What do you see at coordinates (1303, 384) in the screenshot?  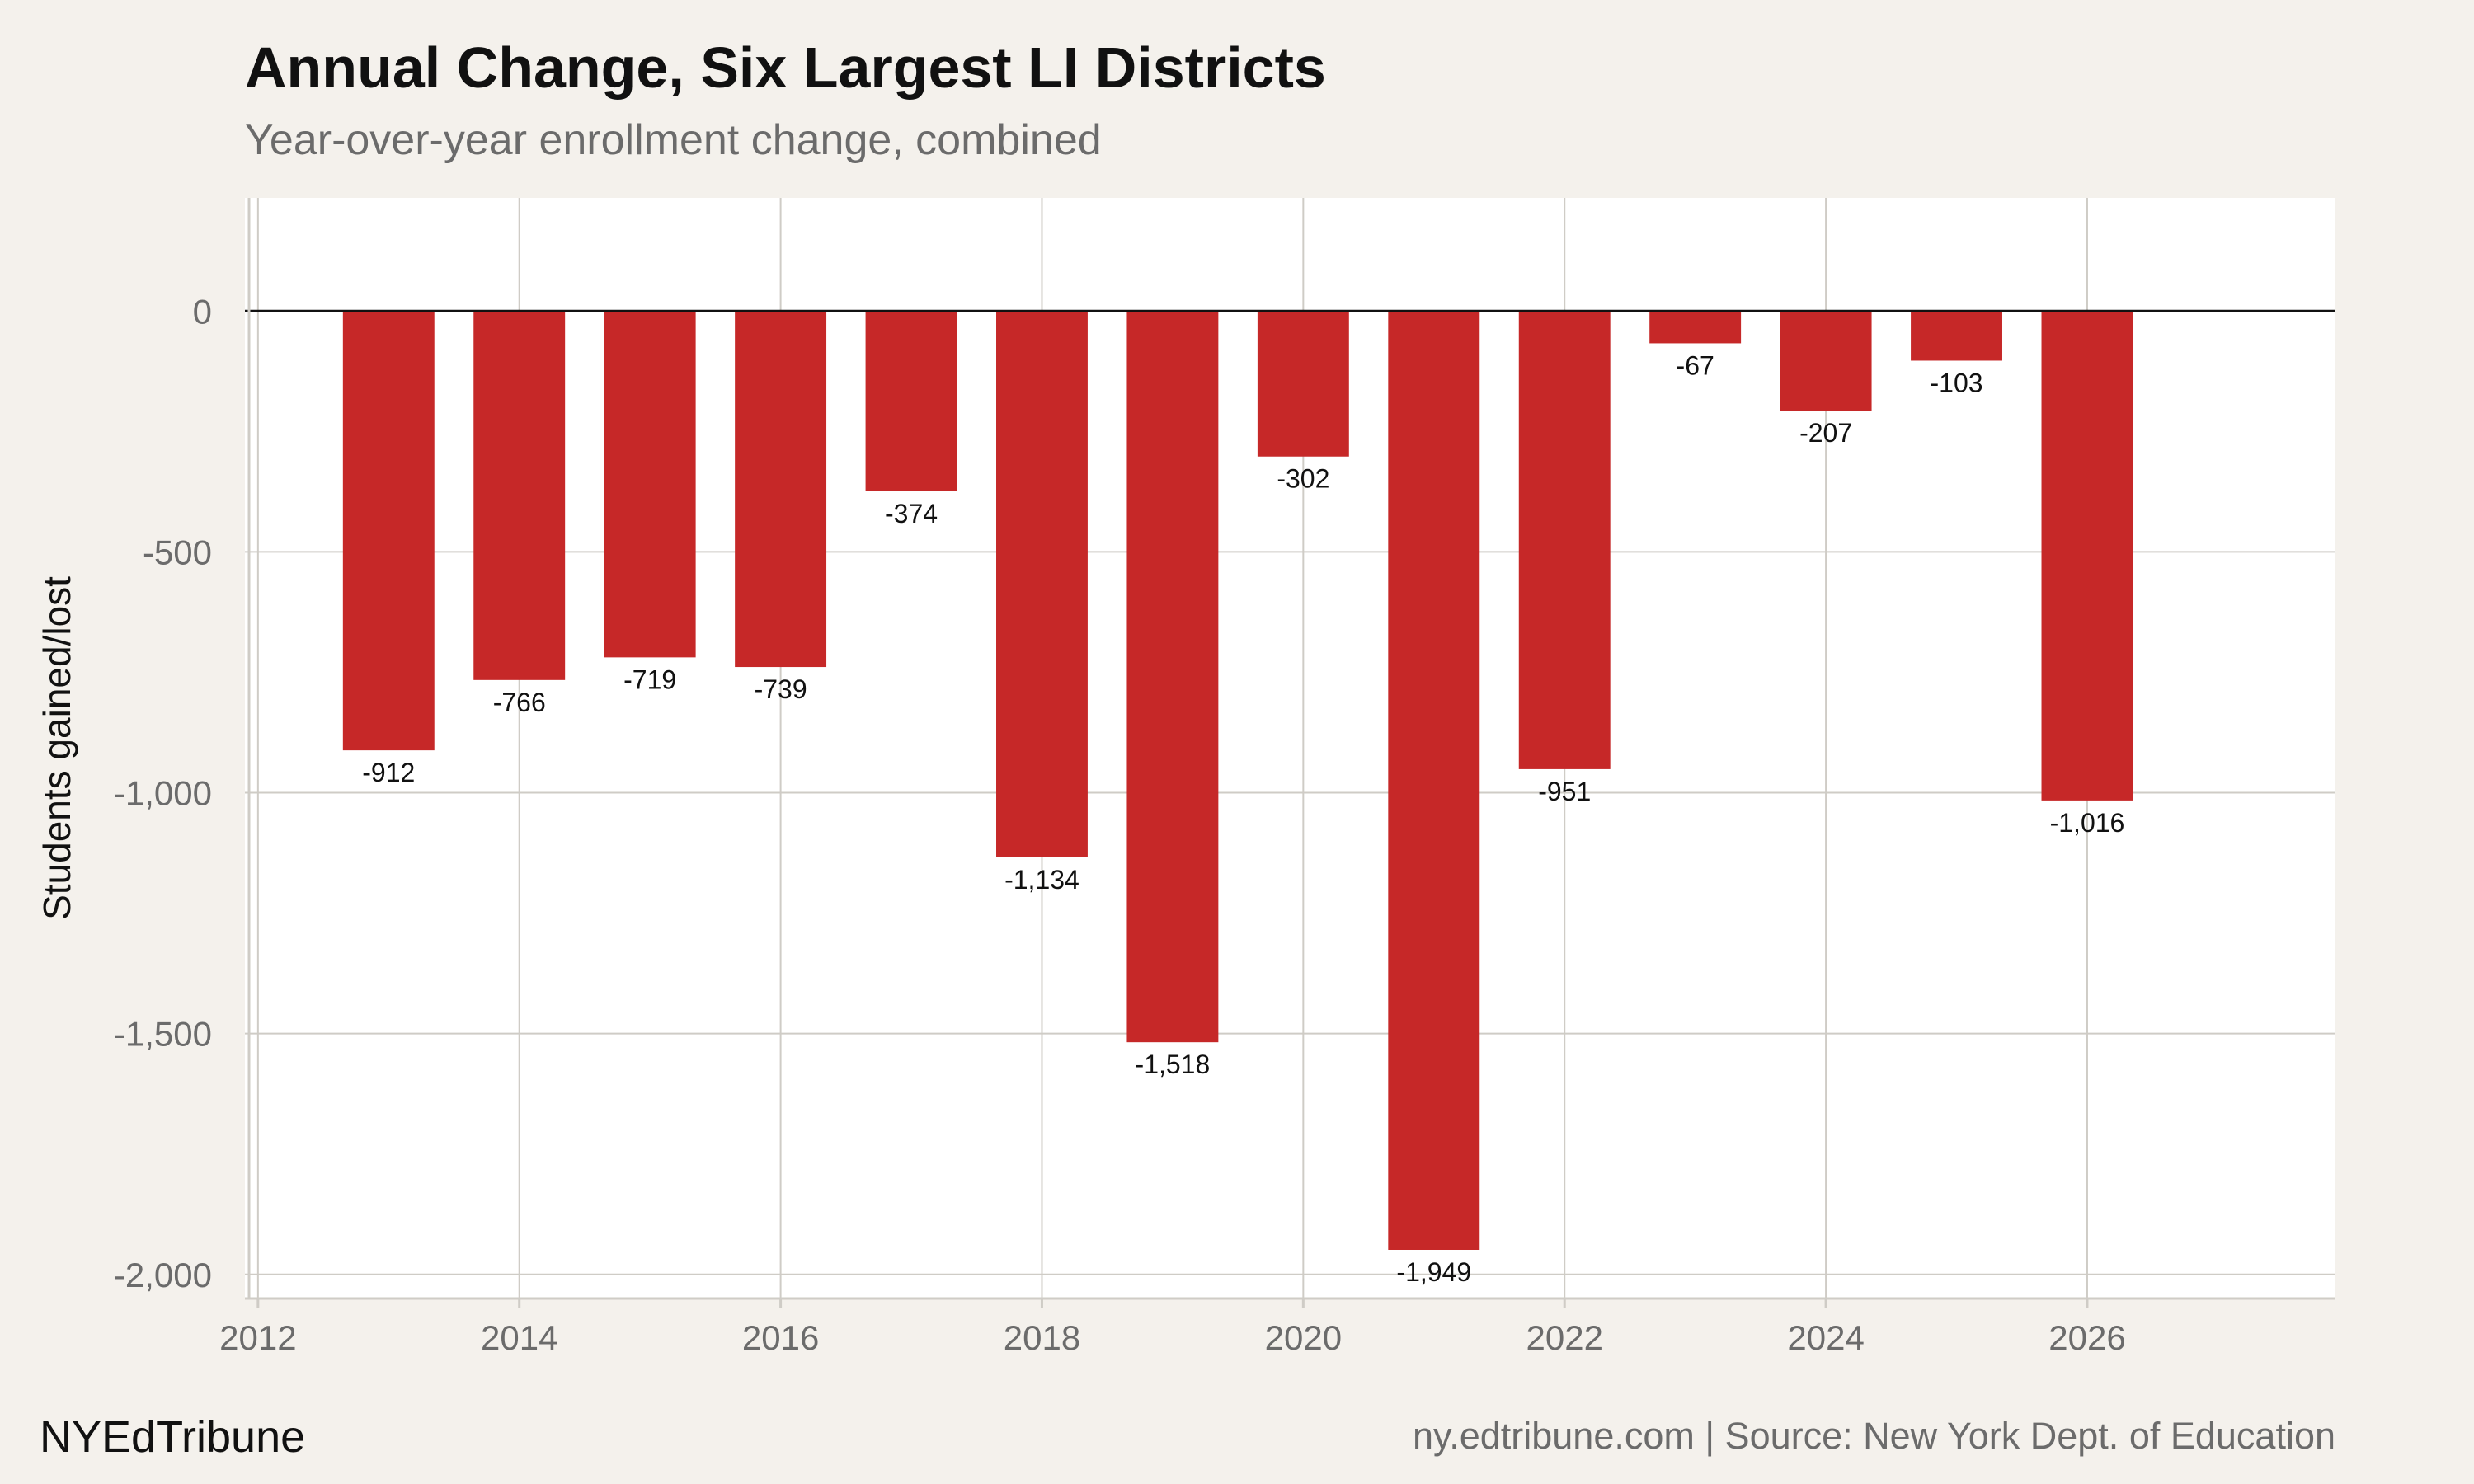 I see `bar-2020` at bounding box center [1303, 384].